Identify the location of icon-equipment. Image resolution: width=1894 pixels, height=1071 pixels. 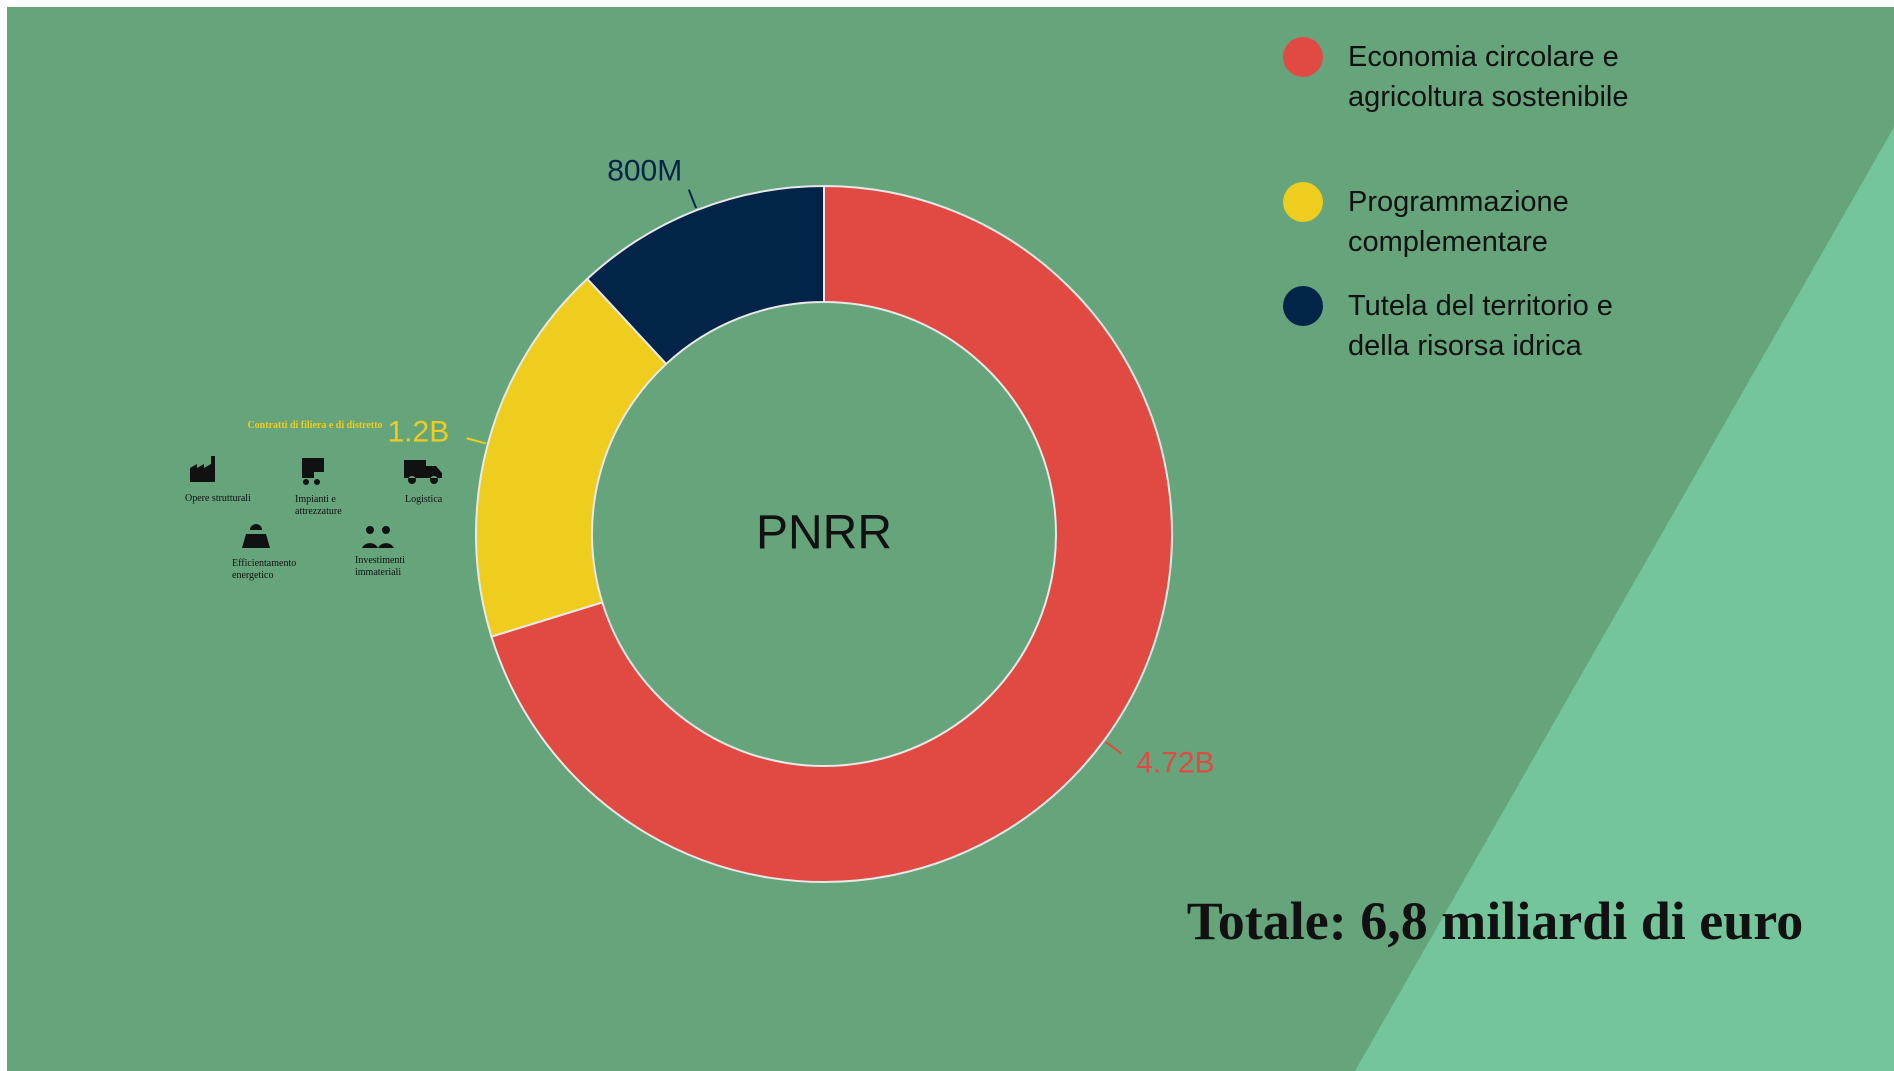
(313, 471).